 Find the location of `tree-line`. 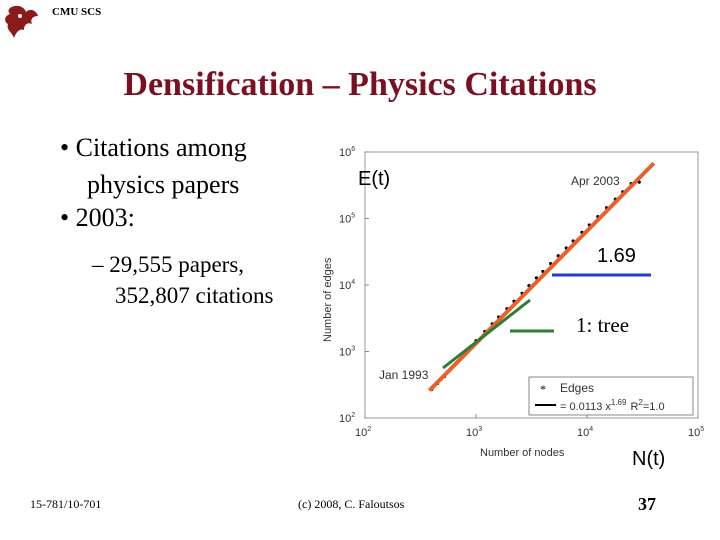

tree-line is located at coordinates (486, 334).